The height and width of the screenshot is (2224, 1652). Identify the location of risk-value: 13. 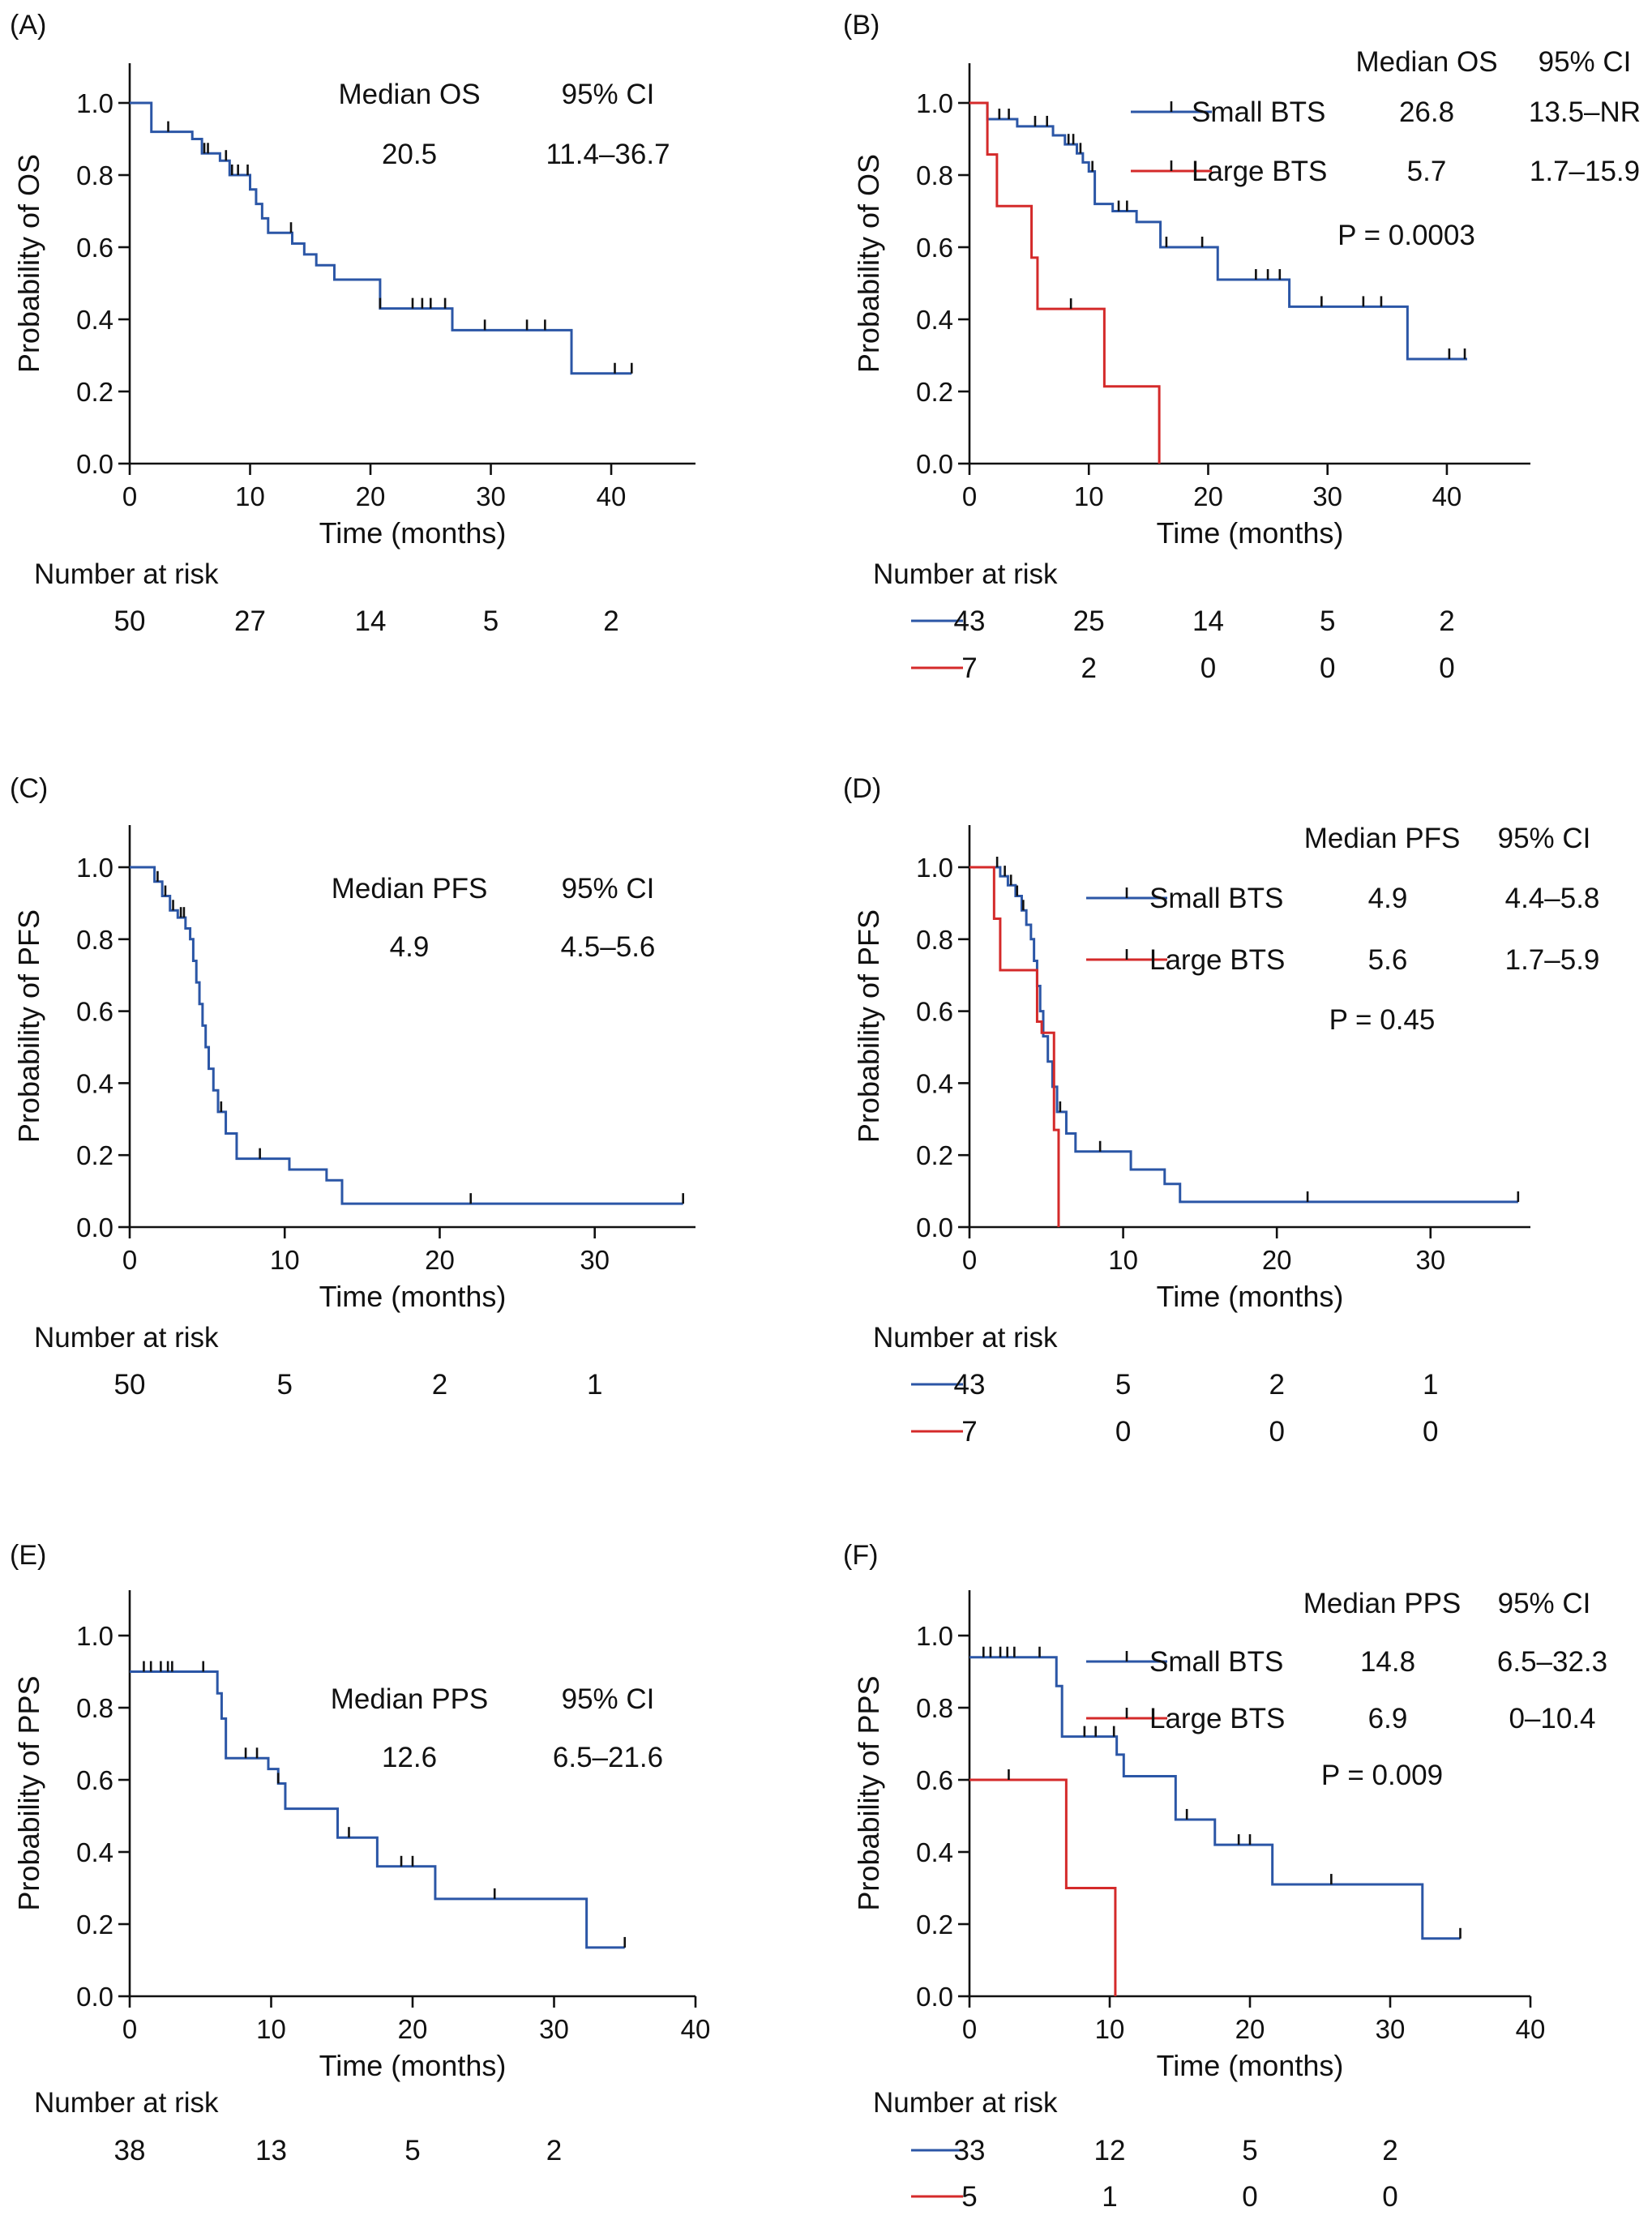
(271, 2151).